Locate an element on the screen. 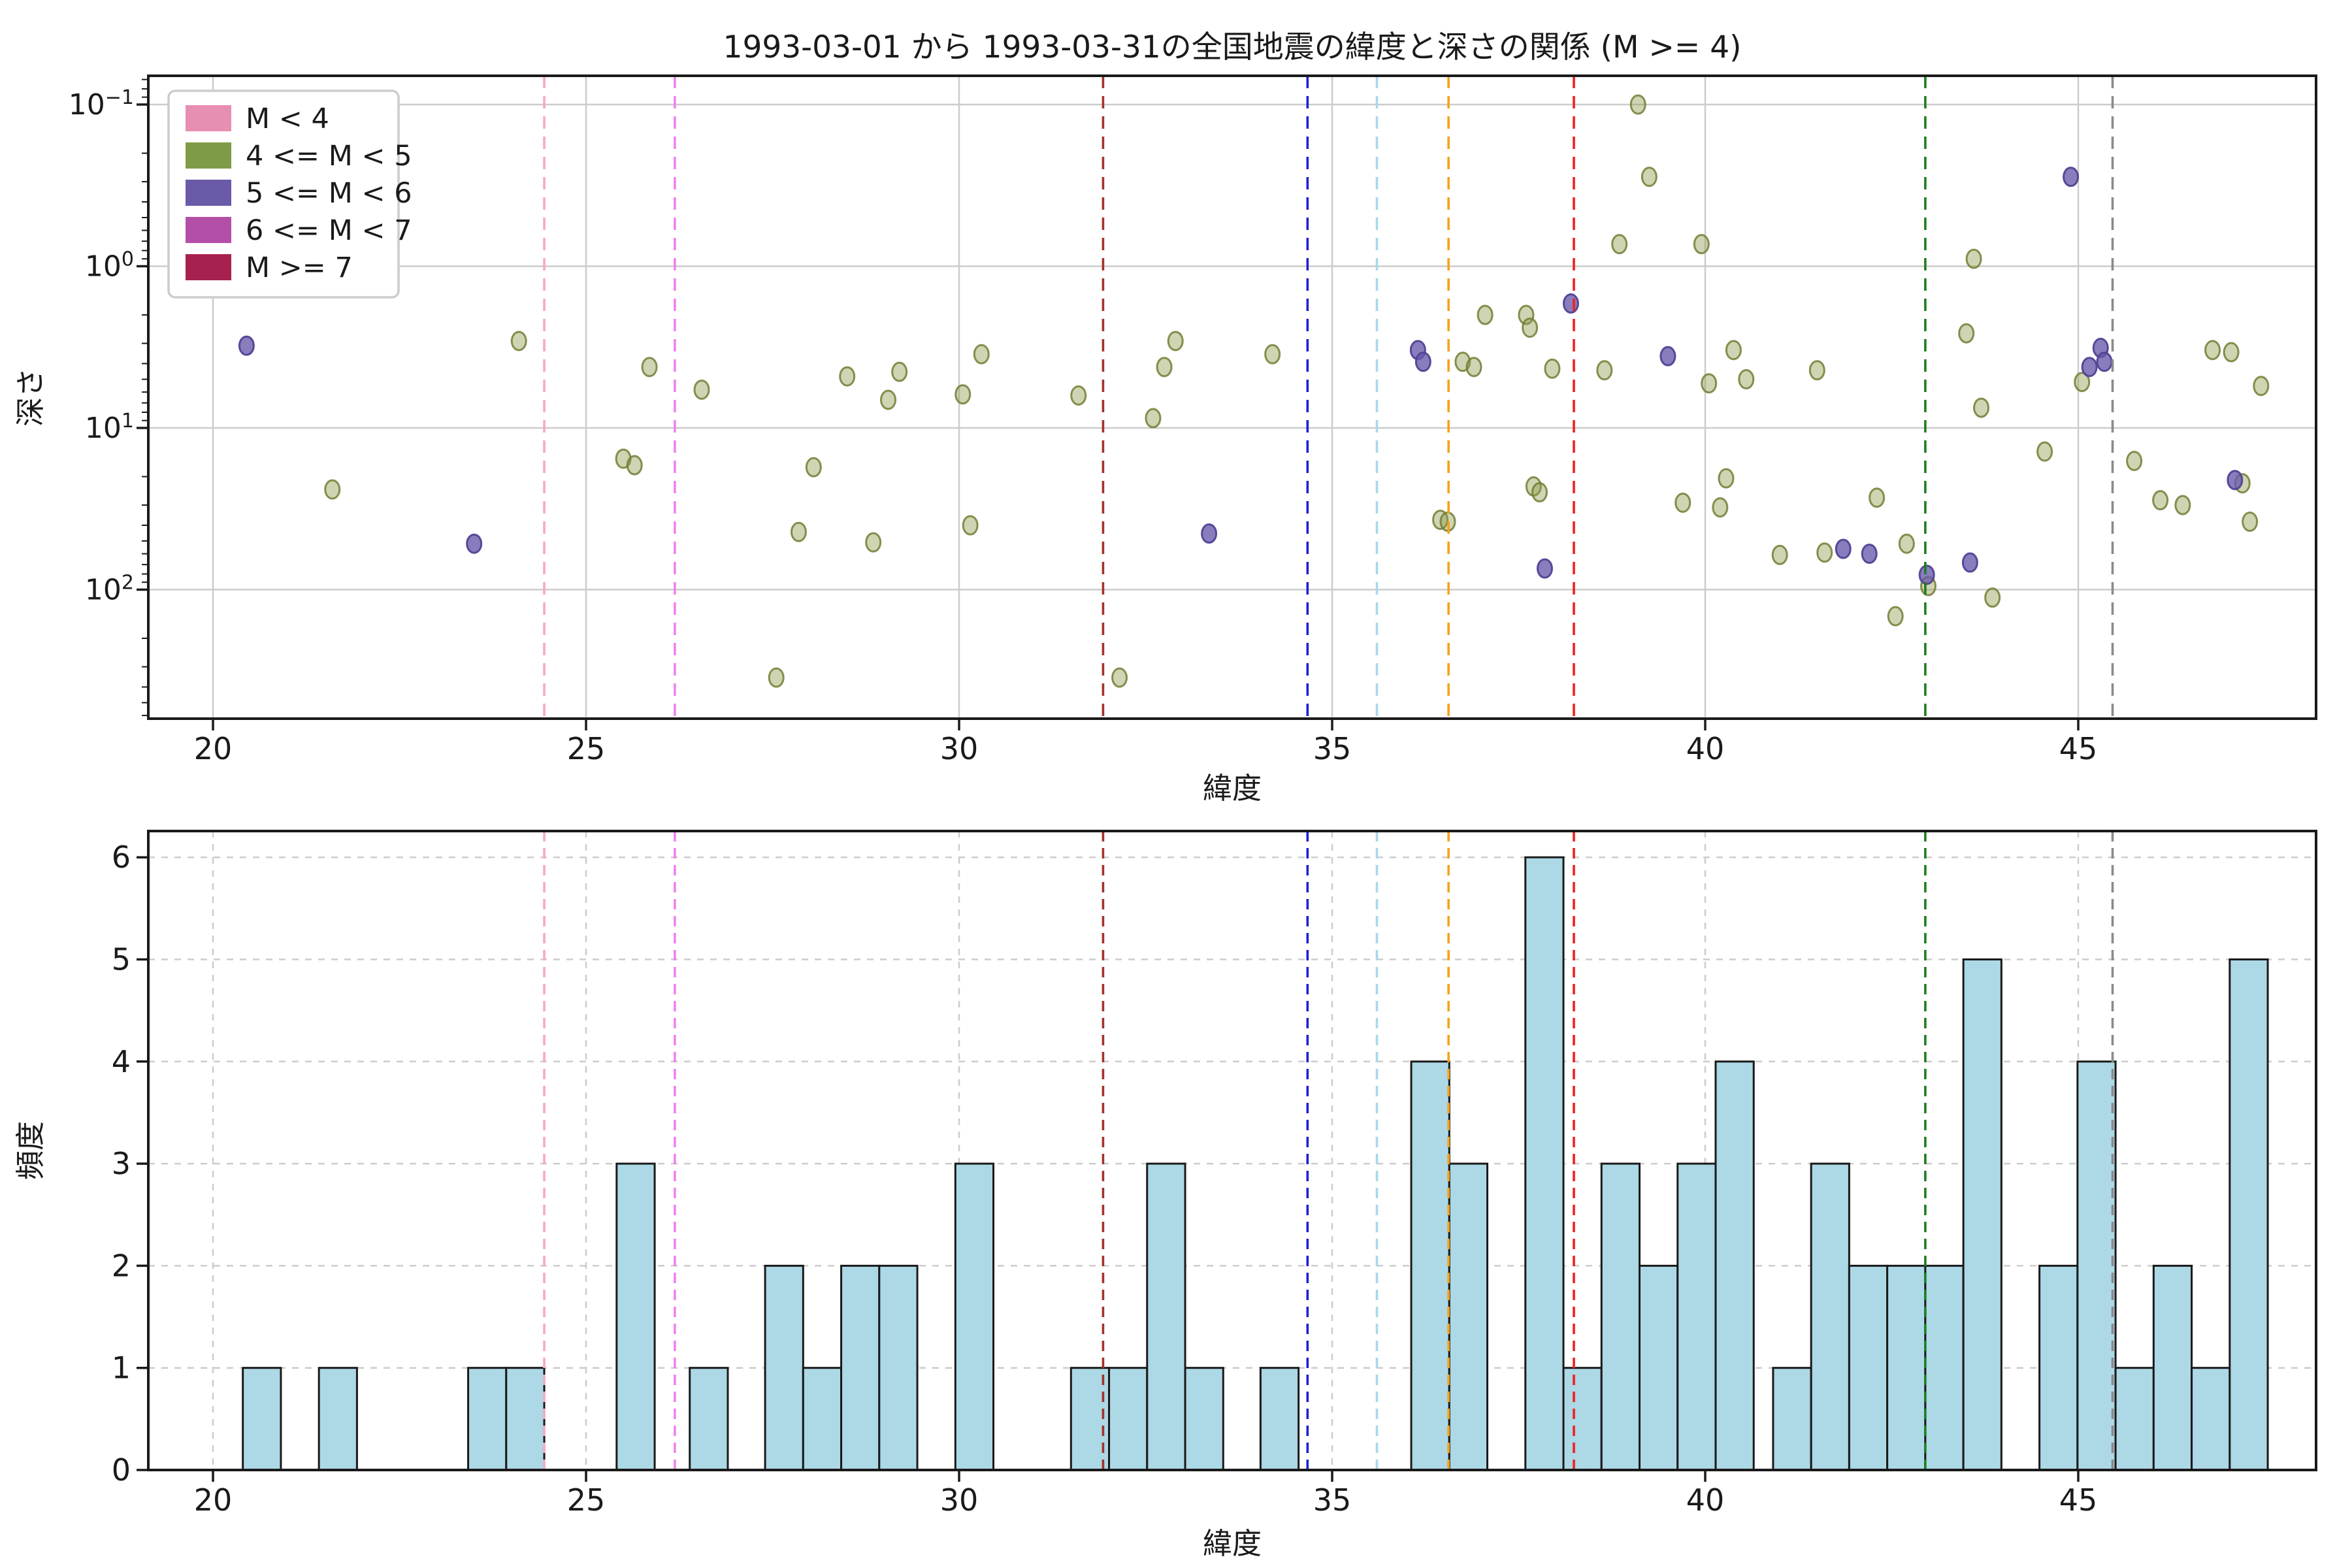  legend-label: M < 4 is located at coordinates (287, 119).